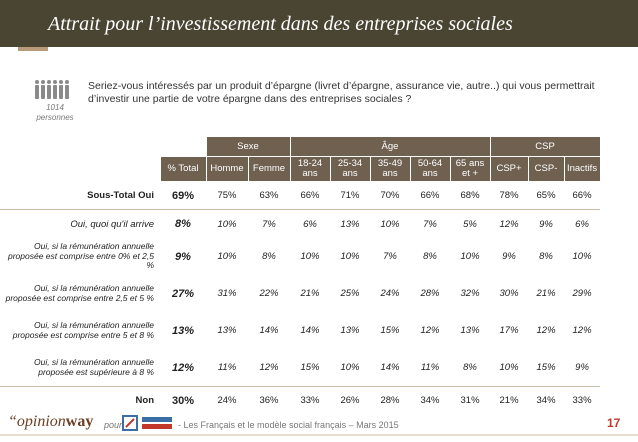 The height and width of the screenshot is (442, 638). I want to click on col-50-64: 50-64 ans, so click(430, 169).